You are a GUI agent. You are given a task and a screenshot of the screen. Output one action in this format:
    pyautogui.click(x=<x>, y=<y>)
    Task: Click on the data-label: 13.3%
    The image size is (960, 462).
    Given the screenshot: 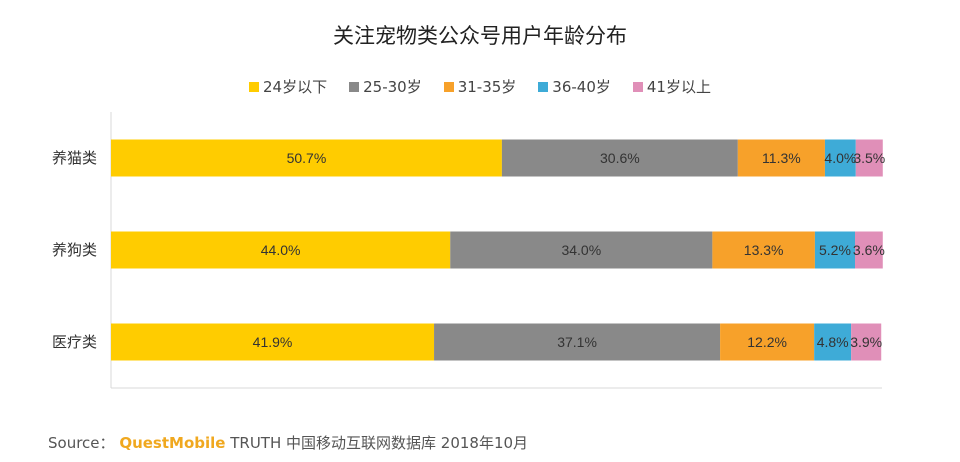 What is the action you would take?
    pyautogui.click(x=764, y=250)
    